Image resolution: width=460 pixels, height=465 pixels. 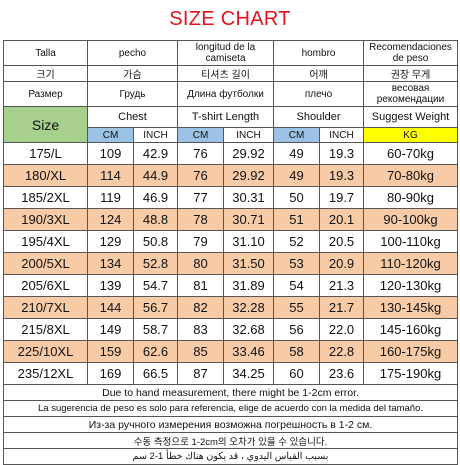 I want to click on shoulder-inch-cell: 20.1, so click(x=342, y=219).